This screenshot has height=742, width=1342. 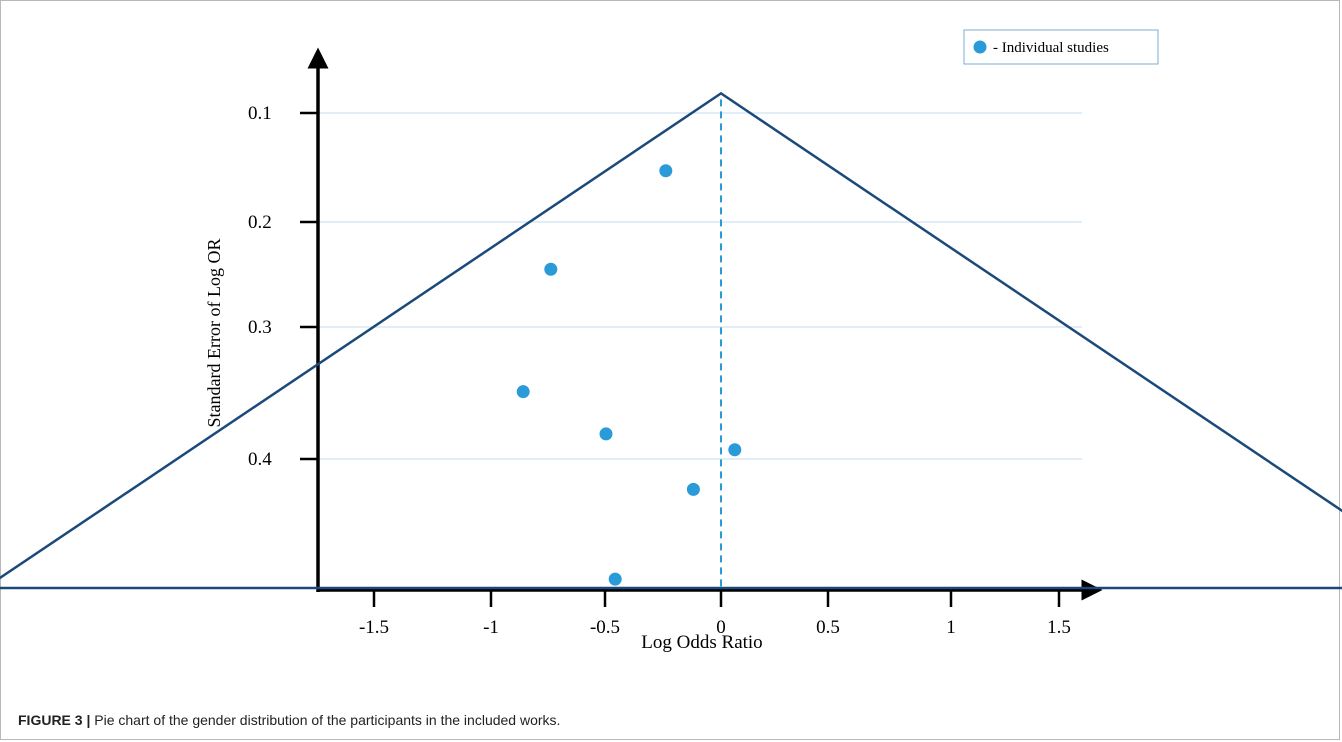 What do you see at coordinates (214, 333) in the screenshot?
I see `y-axis-label: Standard Error of Log OR` at bounding box center [214, 333].